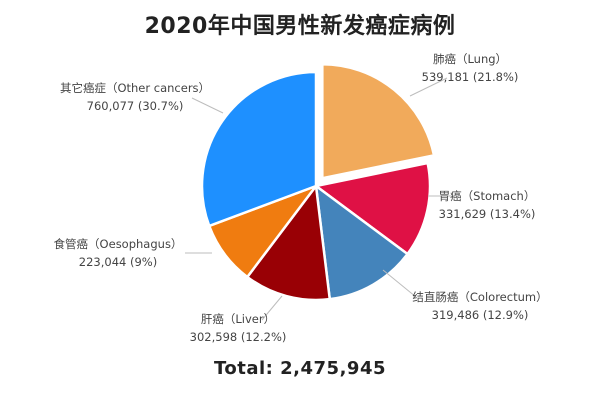 Image resolution: width=600 pixels, height=400 pixels. Describe the element at coordinates (470, 59) in the screenshot. I see `slice-category-label: 肺癌（Lung）` at that location.